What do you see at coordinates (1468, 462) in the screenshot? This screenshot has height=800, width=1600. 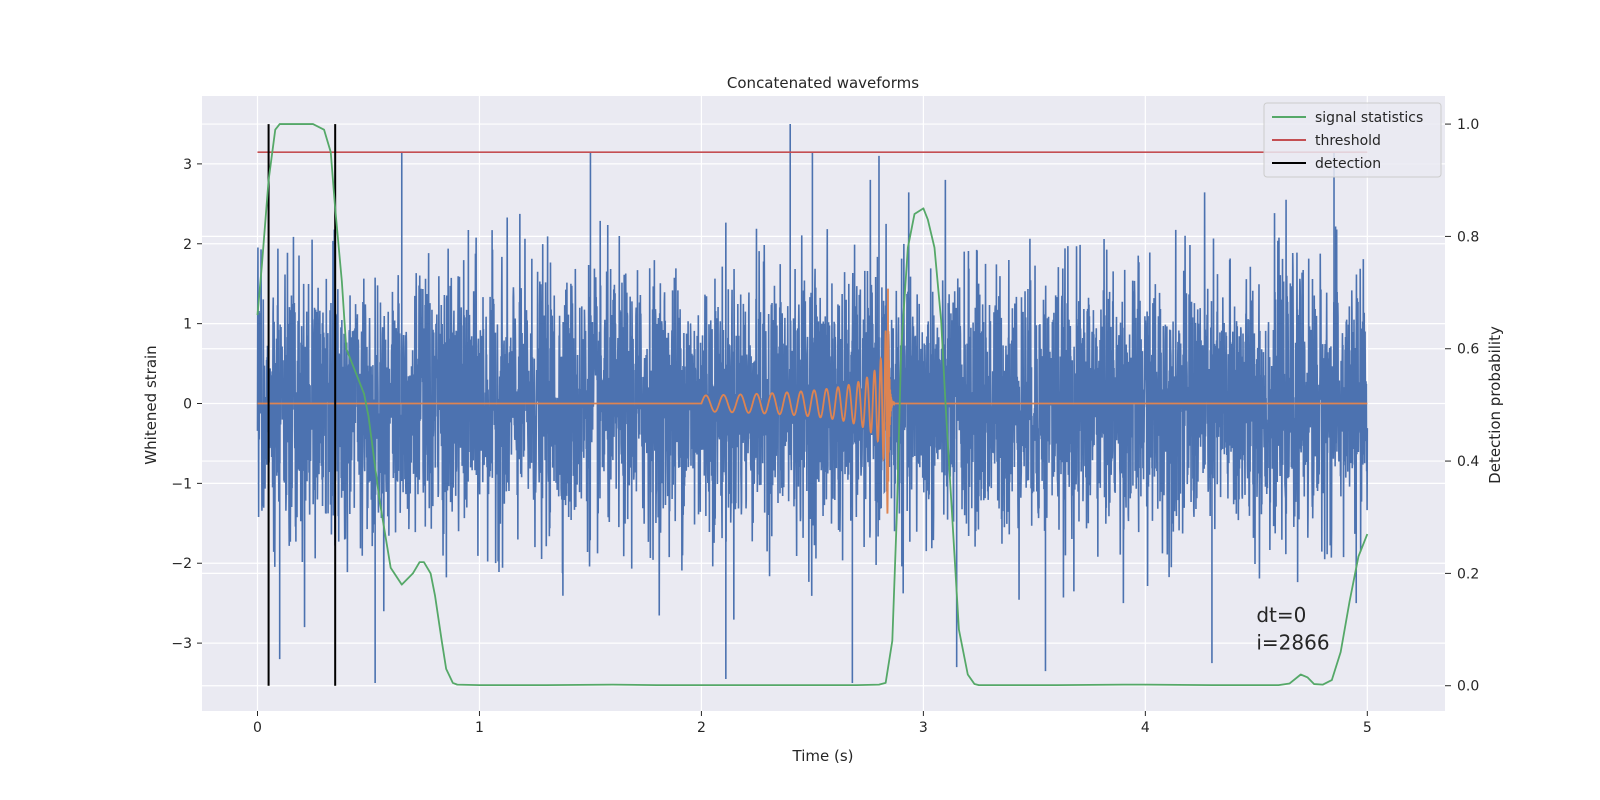 I see `y-right-tick-label: 0.4` at bounding box center [1468, 462].